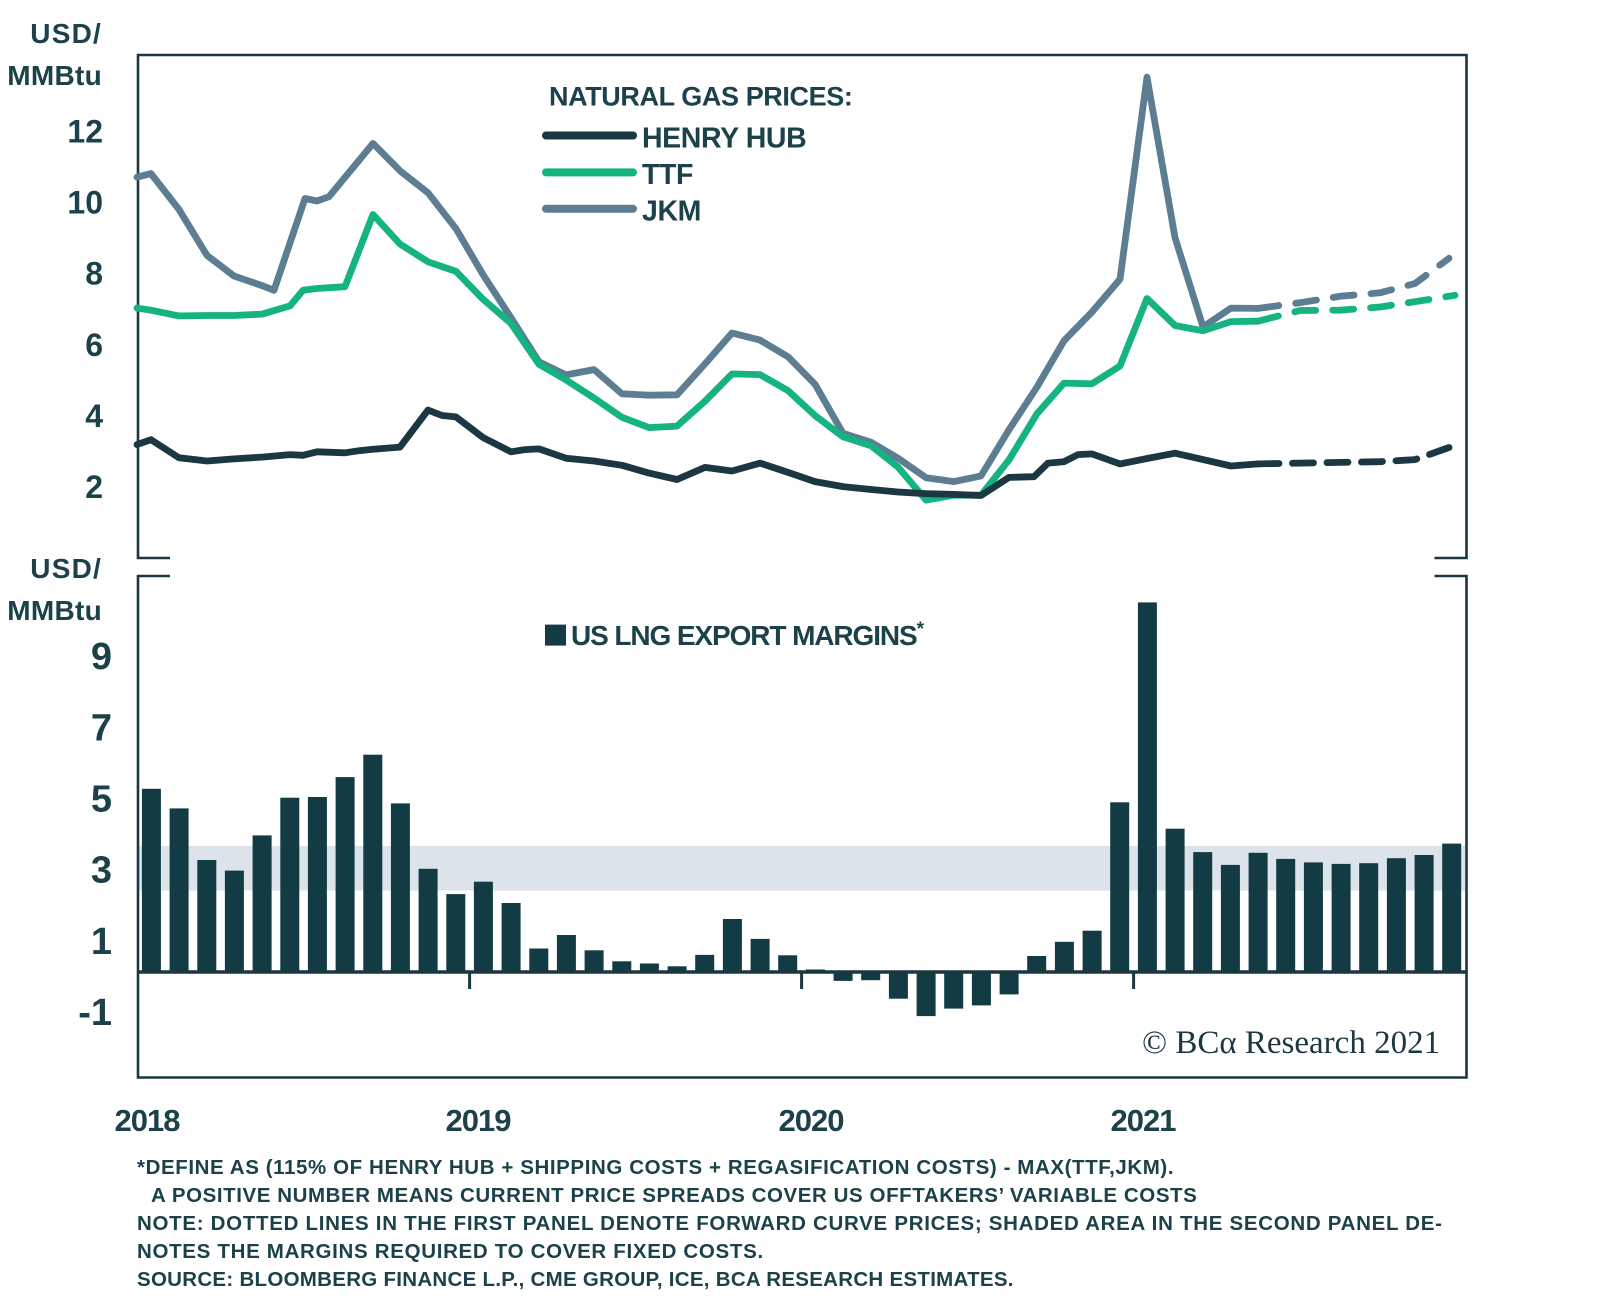  Describe the element at coordinates (671, 212) in the screenshot. I see `svg-text: JKM` at that location.